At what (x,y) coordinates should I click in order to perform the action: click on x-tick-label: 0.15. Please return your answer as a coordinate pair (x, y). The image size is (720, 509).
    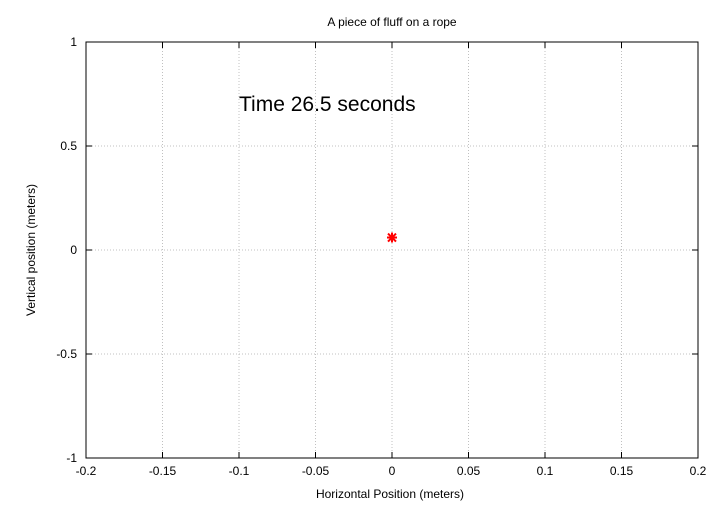
    Looking at the image, I should click on (622, 471).